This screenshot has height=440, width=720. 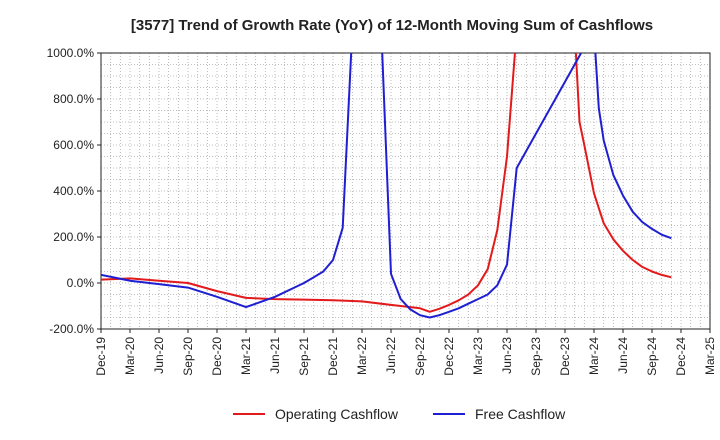 What do you see at coordinates (520, 414) in the screenshot?
I see `legend-label-free: Free Cashflow` at bounding box center [520, 414].